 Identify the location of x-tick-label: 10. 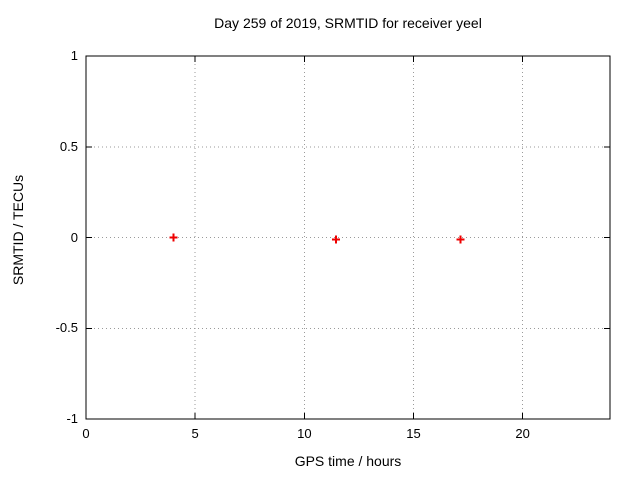
(304, 433).